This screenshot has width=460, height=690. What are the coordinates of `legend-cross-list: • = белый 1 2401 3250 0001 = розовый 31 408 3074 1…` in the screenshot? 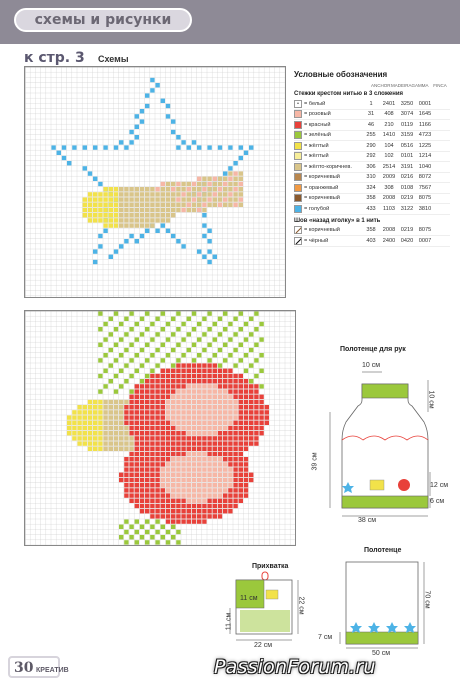 It's located at (372, 157).